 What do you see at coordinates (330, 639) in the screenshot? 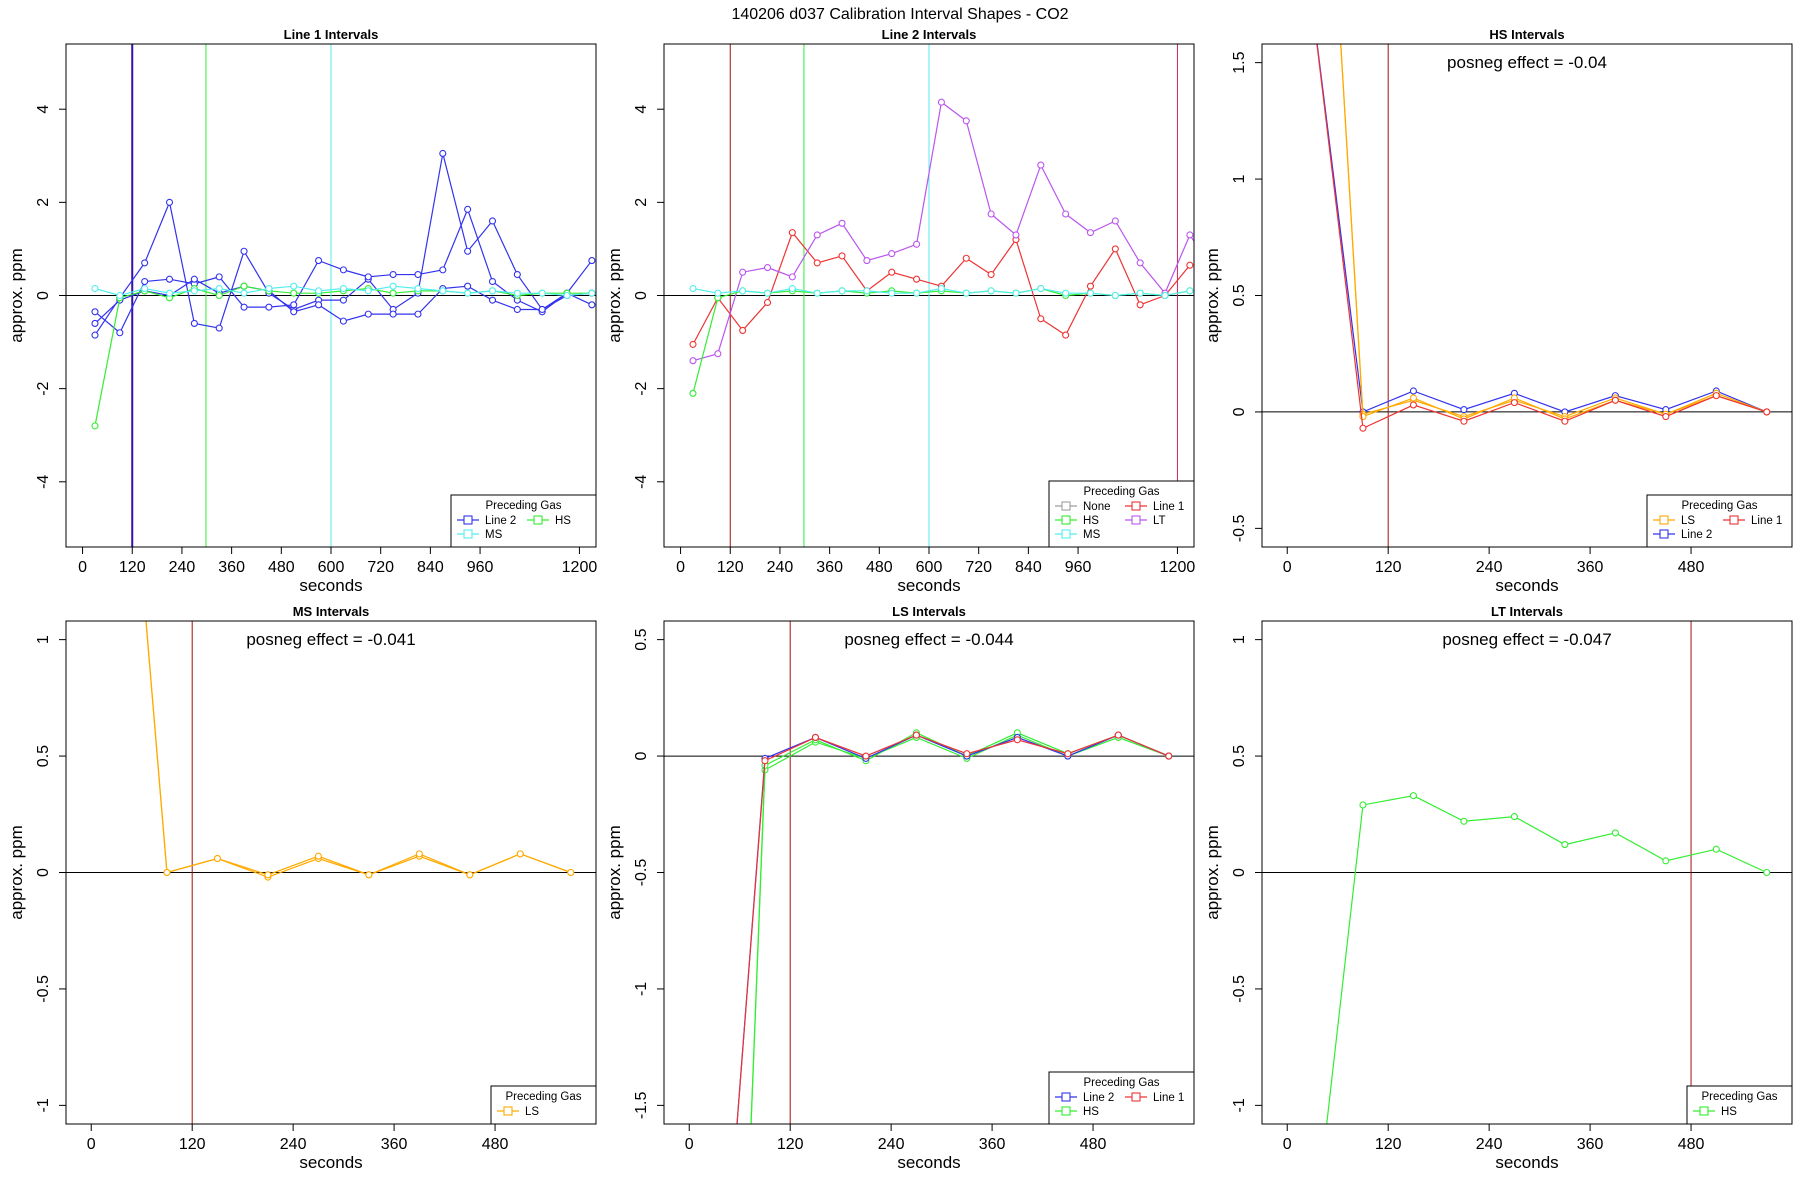
I see `posneg-annotation: posneg effect = -0.041` at bounding box center [330, 639].